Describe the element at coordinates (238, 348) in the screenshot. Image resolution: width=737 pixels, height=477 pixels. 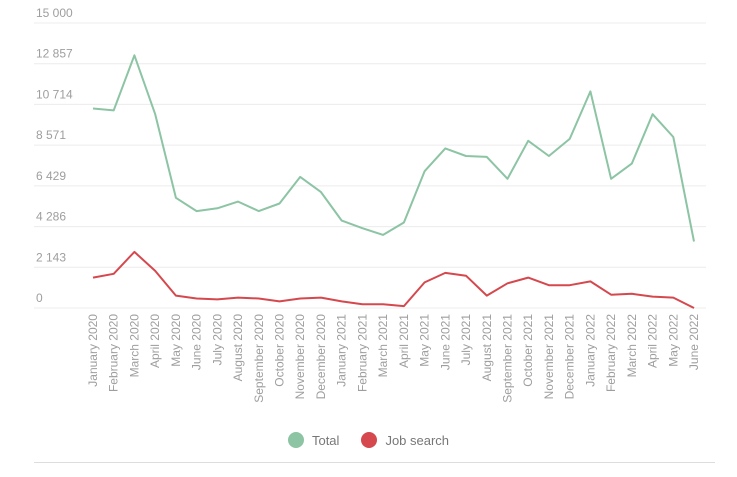
I see `x-tick-label: August 2020` at that location.